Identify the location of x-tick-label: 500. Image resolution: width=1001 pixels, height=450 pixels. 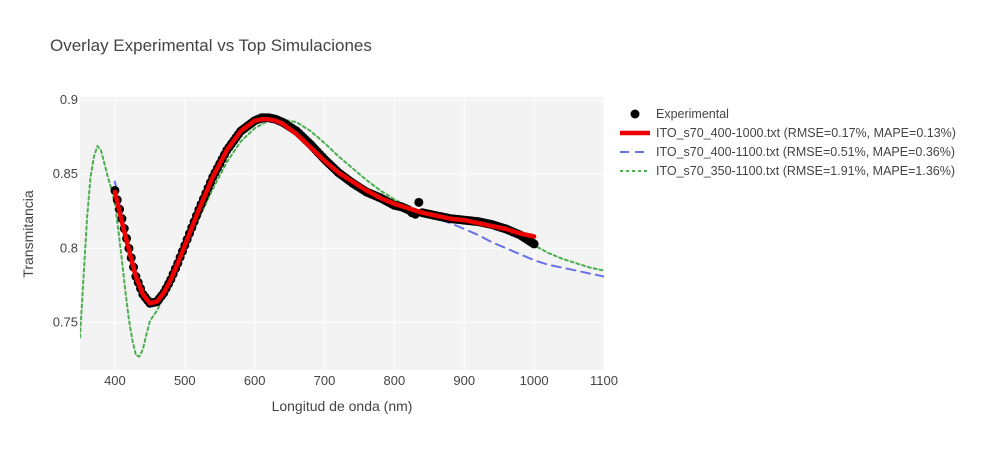
(185, 380).